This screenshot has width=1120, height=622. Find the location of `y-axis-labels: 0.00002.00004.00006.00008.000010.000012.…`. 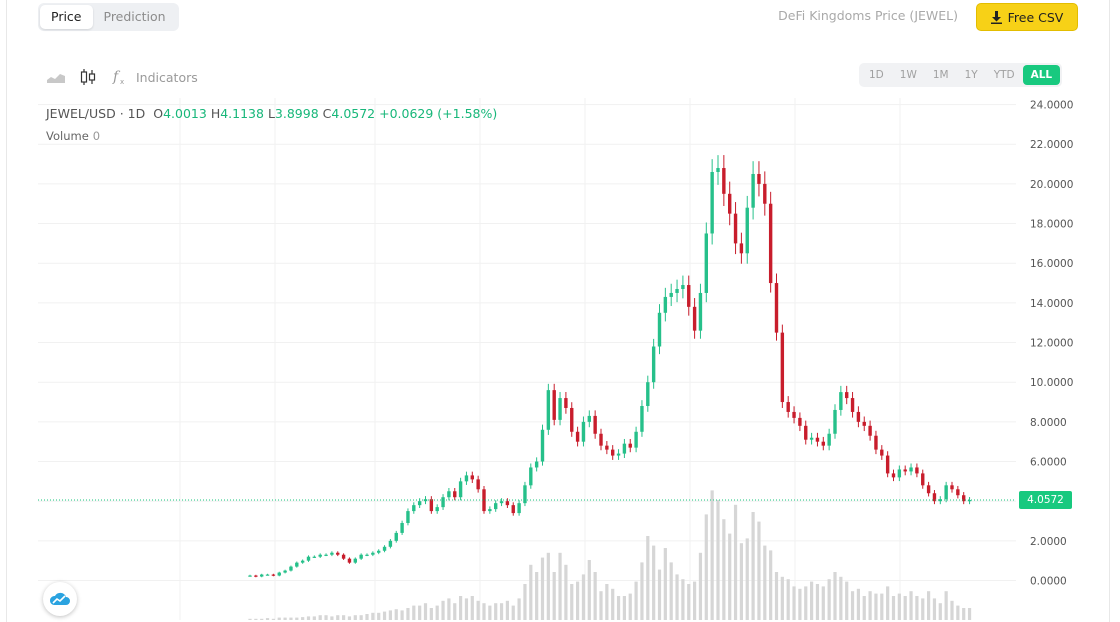

y-axis-labels: 0.00002.00004.00006.00008.000010.000012.… is located at coordinates (1051, 344).